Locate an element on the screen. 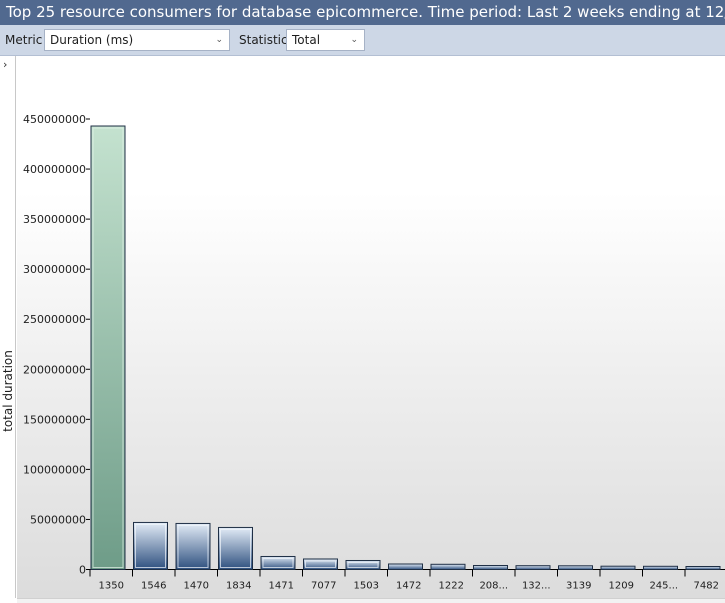 The height and width of the screenshot is (603, 725). x-tick-label: 1209 is located at coordinates (621, 586).